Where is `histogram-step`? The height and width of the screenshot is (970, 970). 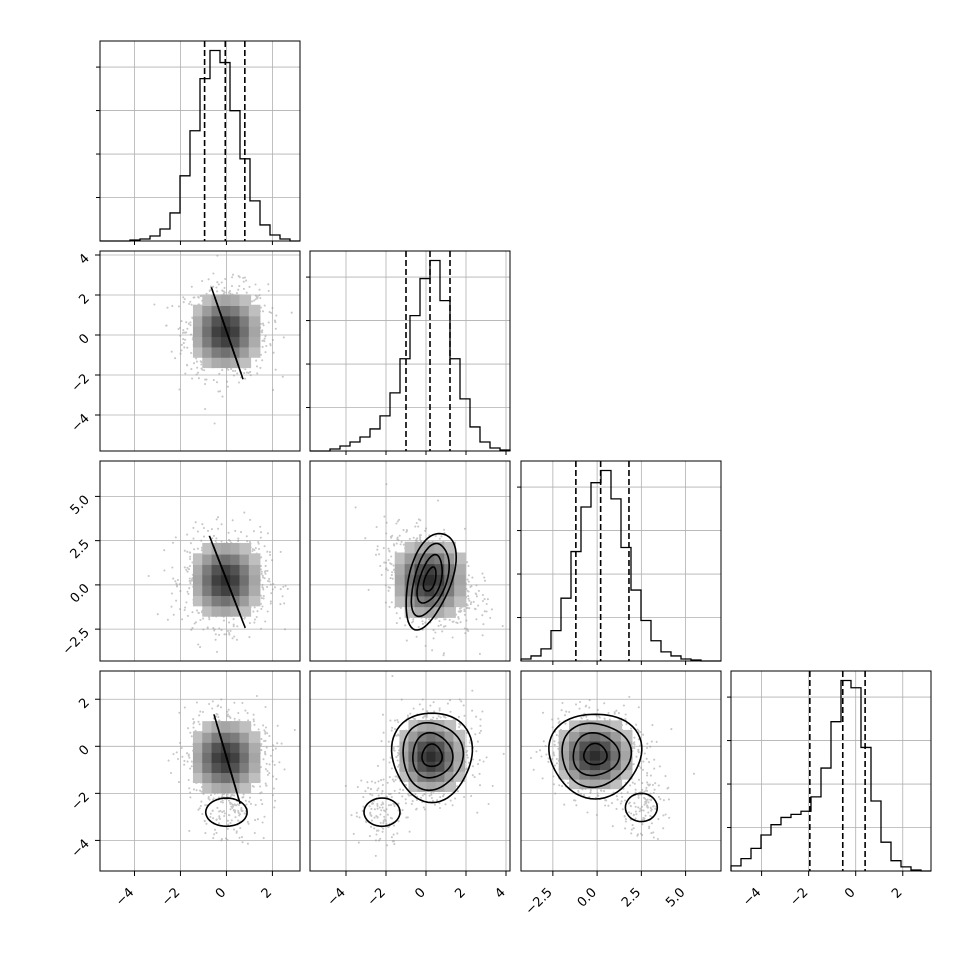
histogram-step is located at coordinates (830, 775).